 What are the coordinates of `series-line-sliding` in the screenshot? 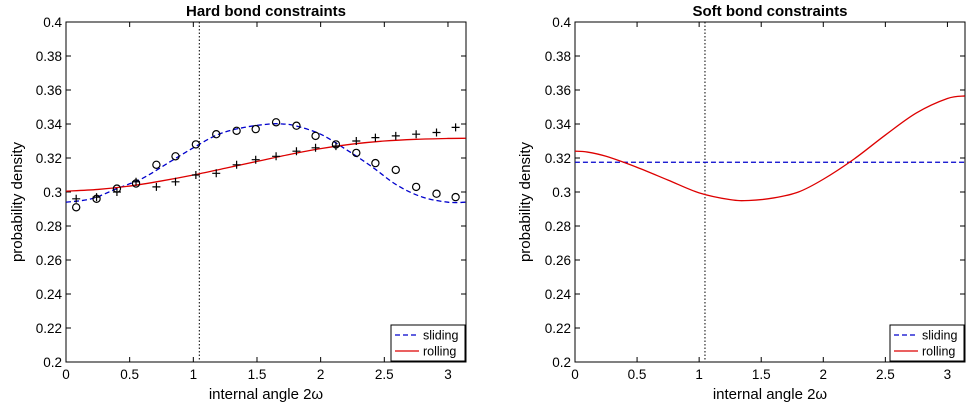 It's located at (266, 163).